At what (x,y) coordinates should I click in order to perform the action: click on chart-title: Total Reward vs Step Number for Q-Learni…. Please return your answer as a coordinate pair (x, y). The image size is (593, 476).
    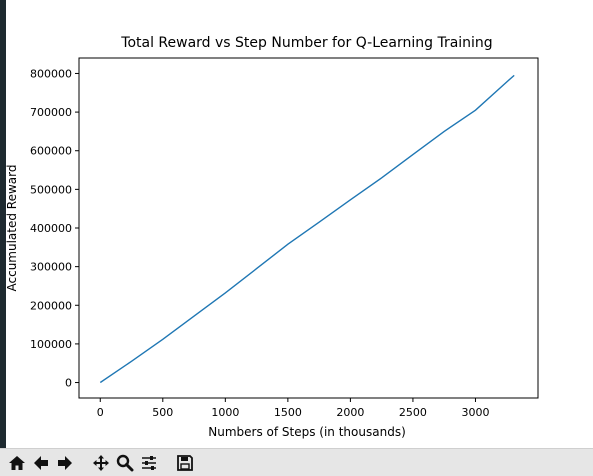
    Looking at the image, I should click on (306, 43).